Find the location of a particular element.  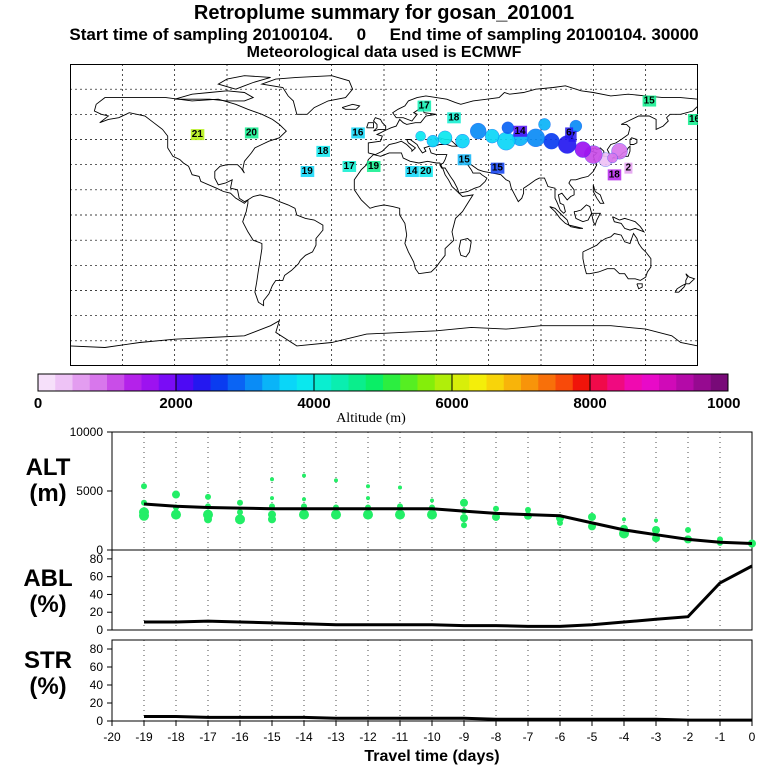

xtick-label: -12 is located at coordinates (368, 737).